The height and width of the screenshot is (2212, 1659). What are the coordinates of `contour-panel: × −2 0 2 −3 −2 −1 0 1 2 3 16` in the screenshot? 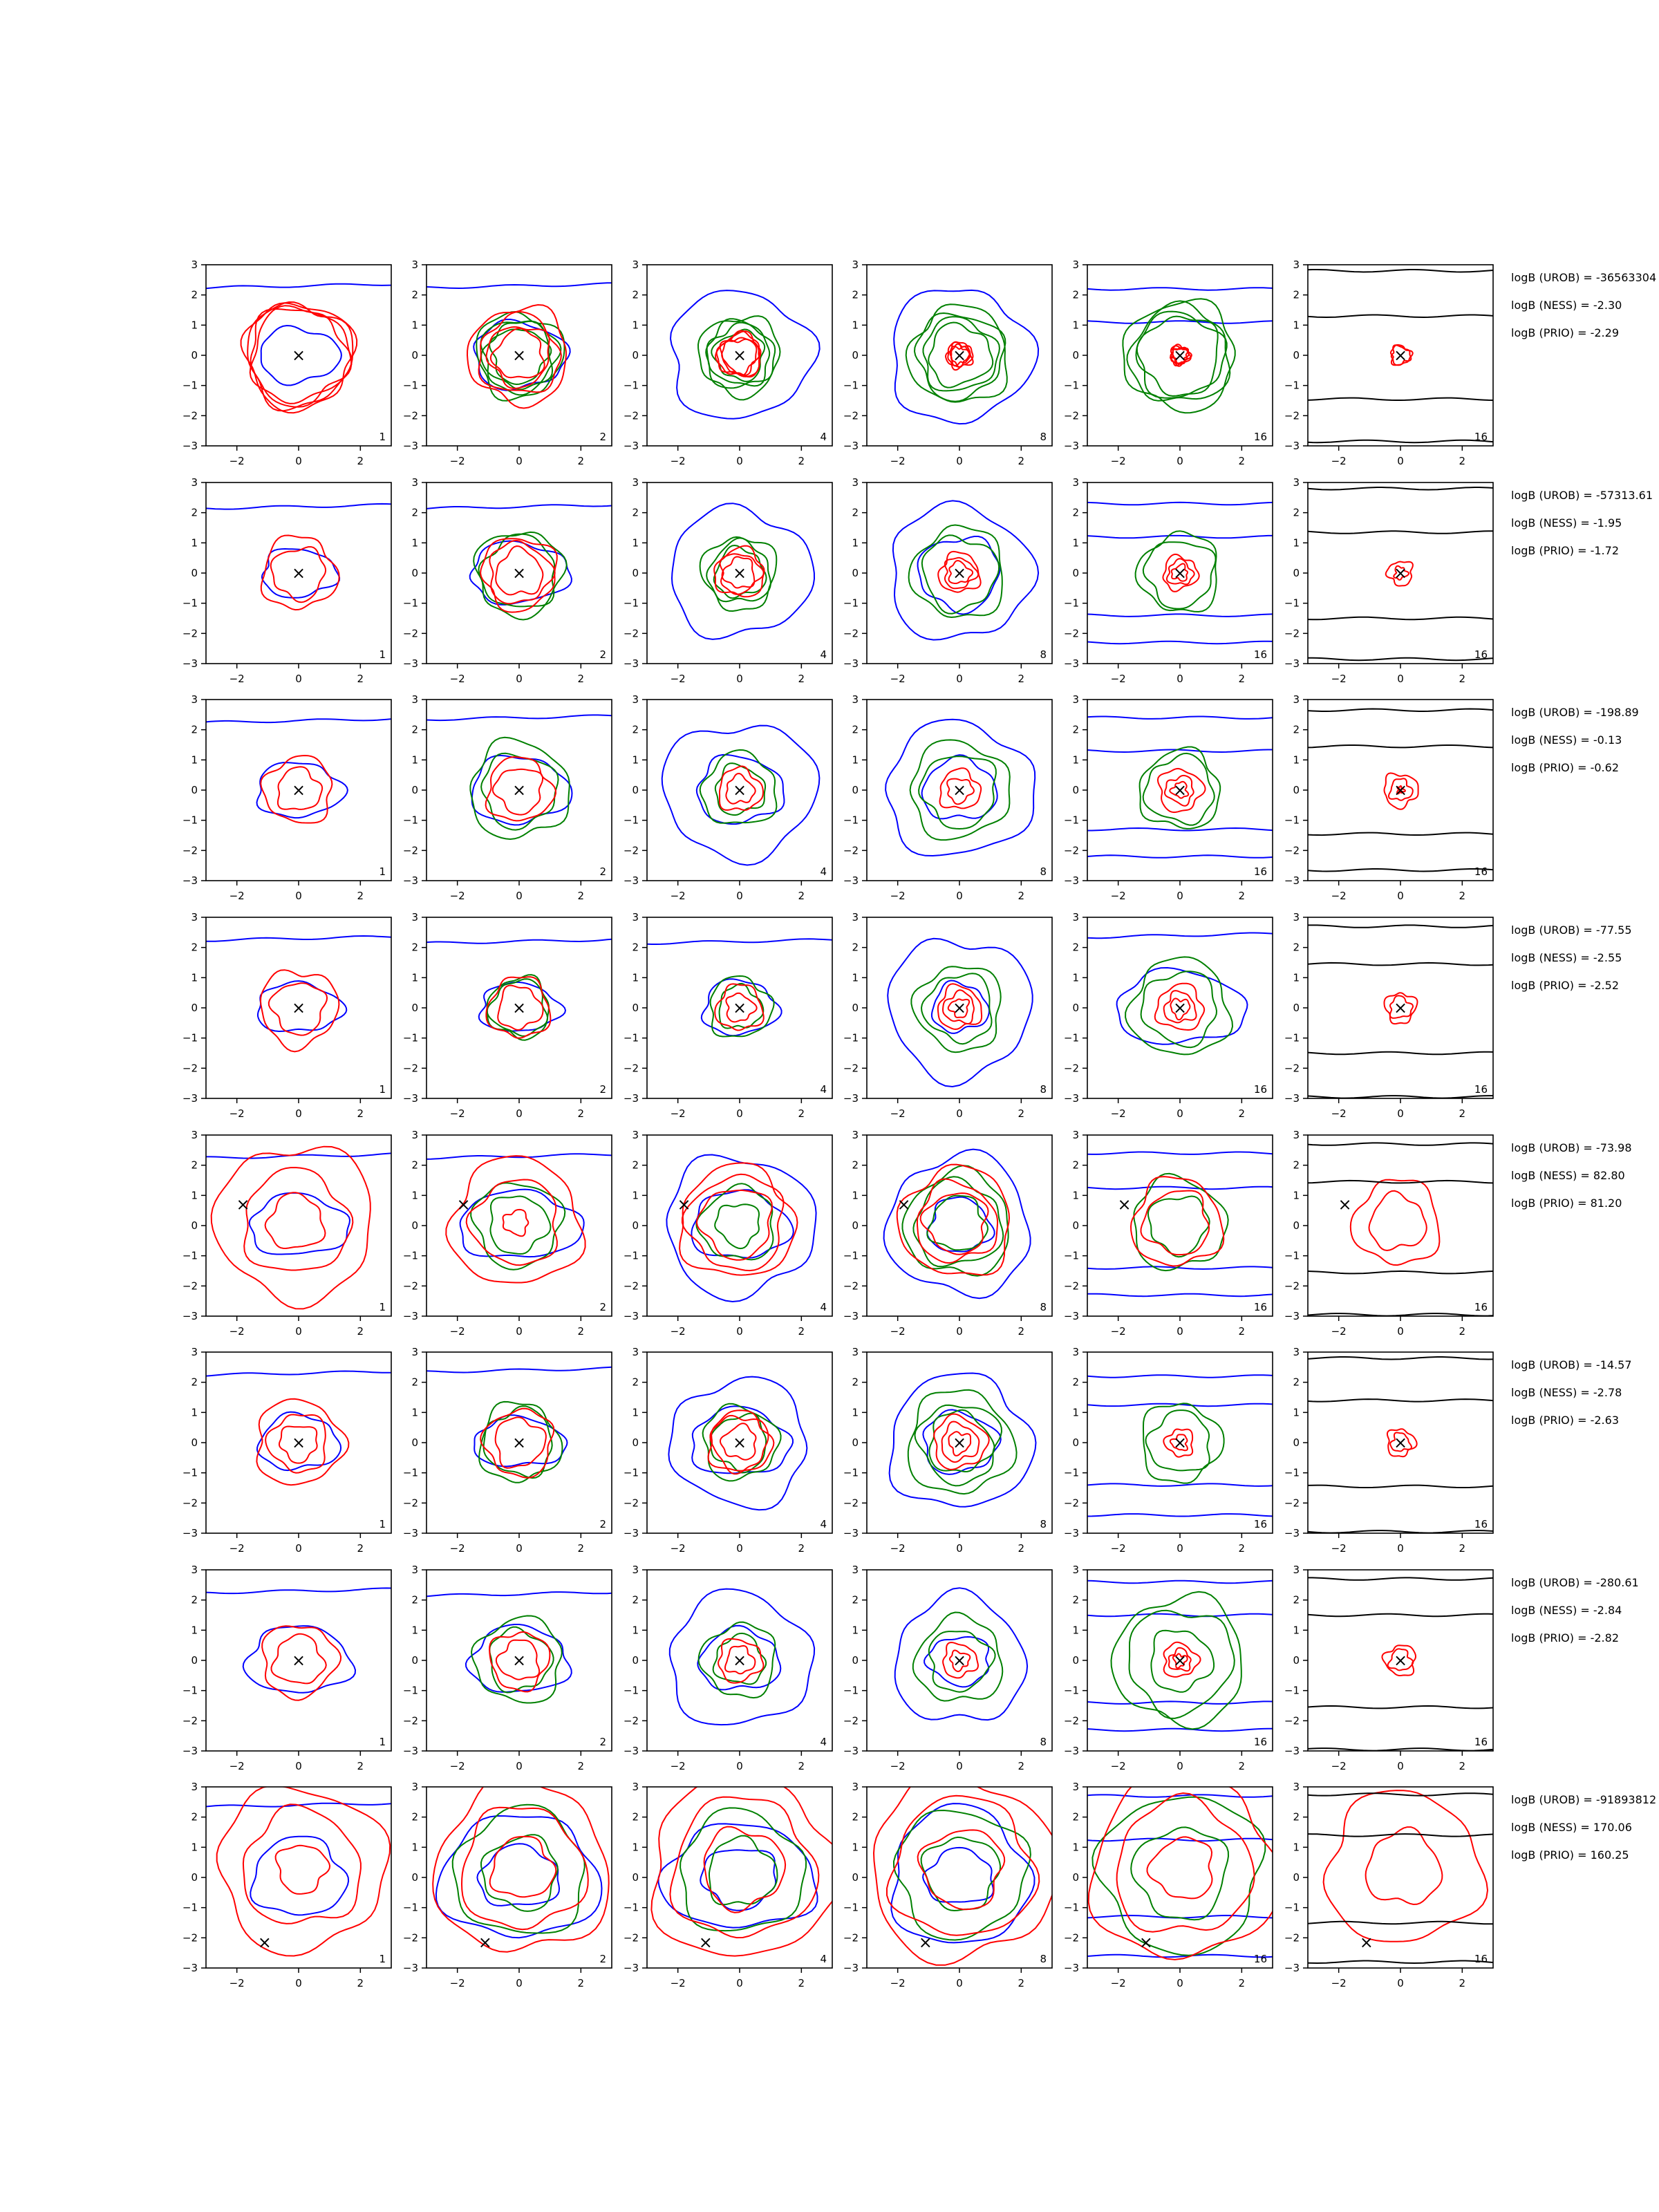 It's located at (1389, 798).